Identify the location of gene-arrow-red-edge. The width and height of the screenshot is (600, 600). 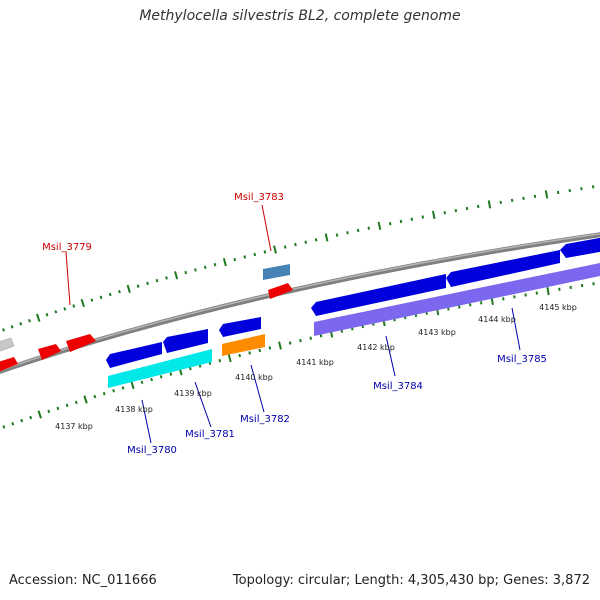
(9, 364).